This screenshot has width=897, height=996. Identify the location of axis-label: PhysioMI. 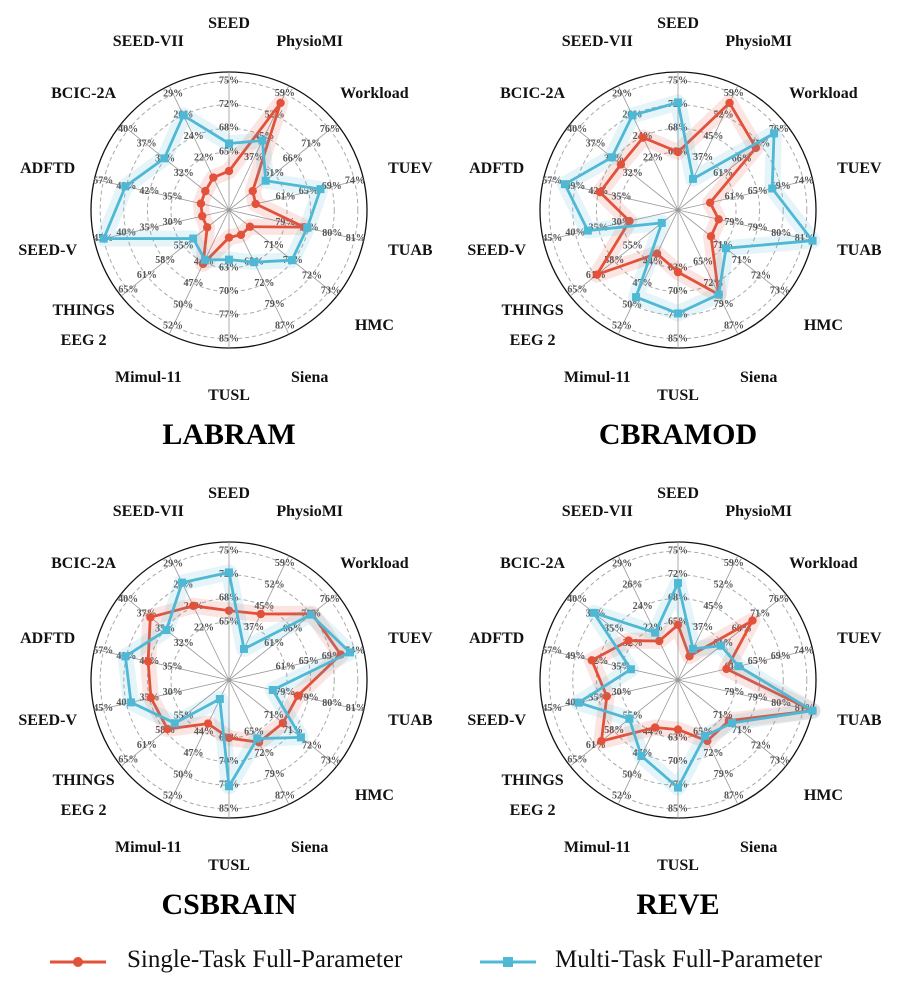
(310, 42).